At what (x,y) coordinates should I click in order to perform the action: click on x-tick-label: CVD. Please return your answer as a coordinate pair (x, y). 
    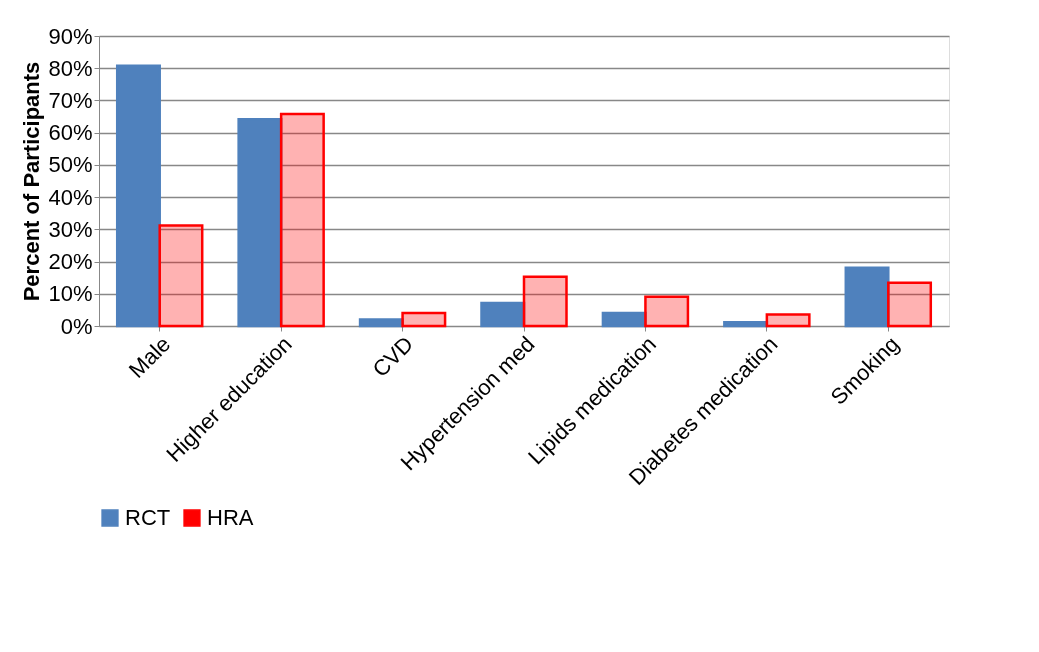
    Looking at the image, I should click on (393, 356).